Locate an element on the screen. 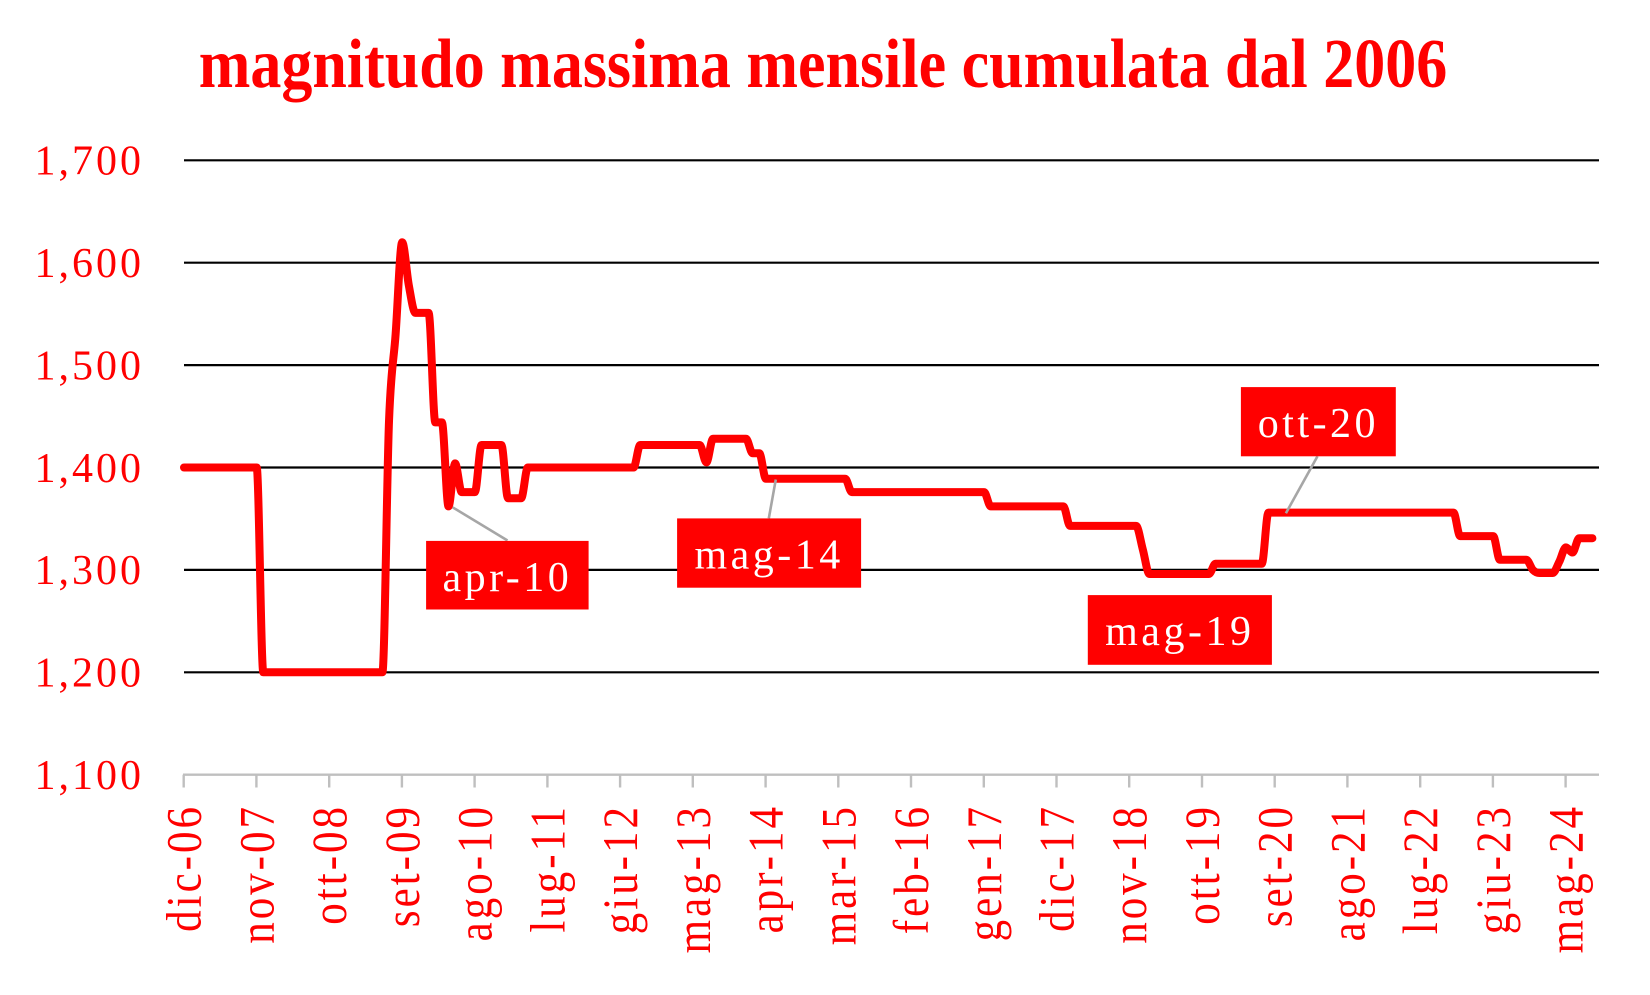 Image resolution: width=1650 pixels, height=995 pixels. svg-text: nov-18 is located at coordinates (1131, 874).